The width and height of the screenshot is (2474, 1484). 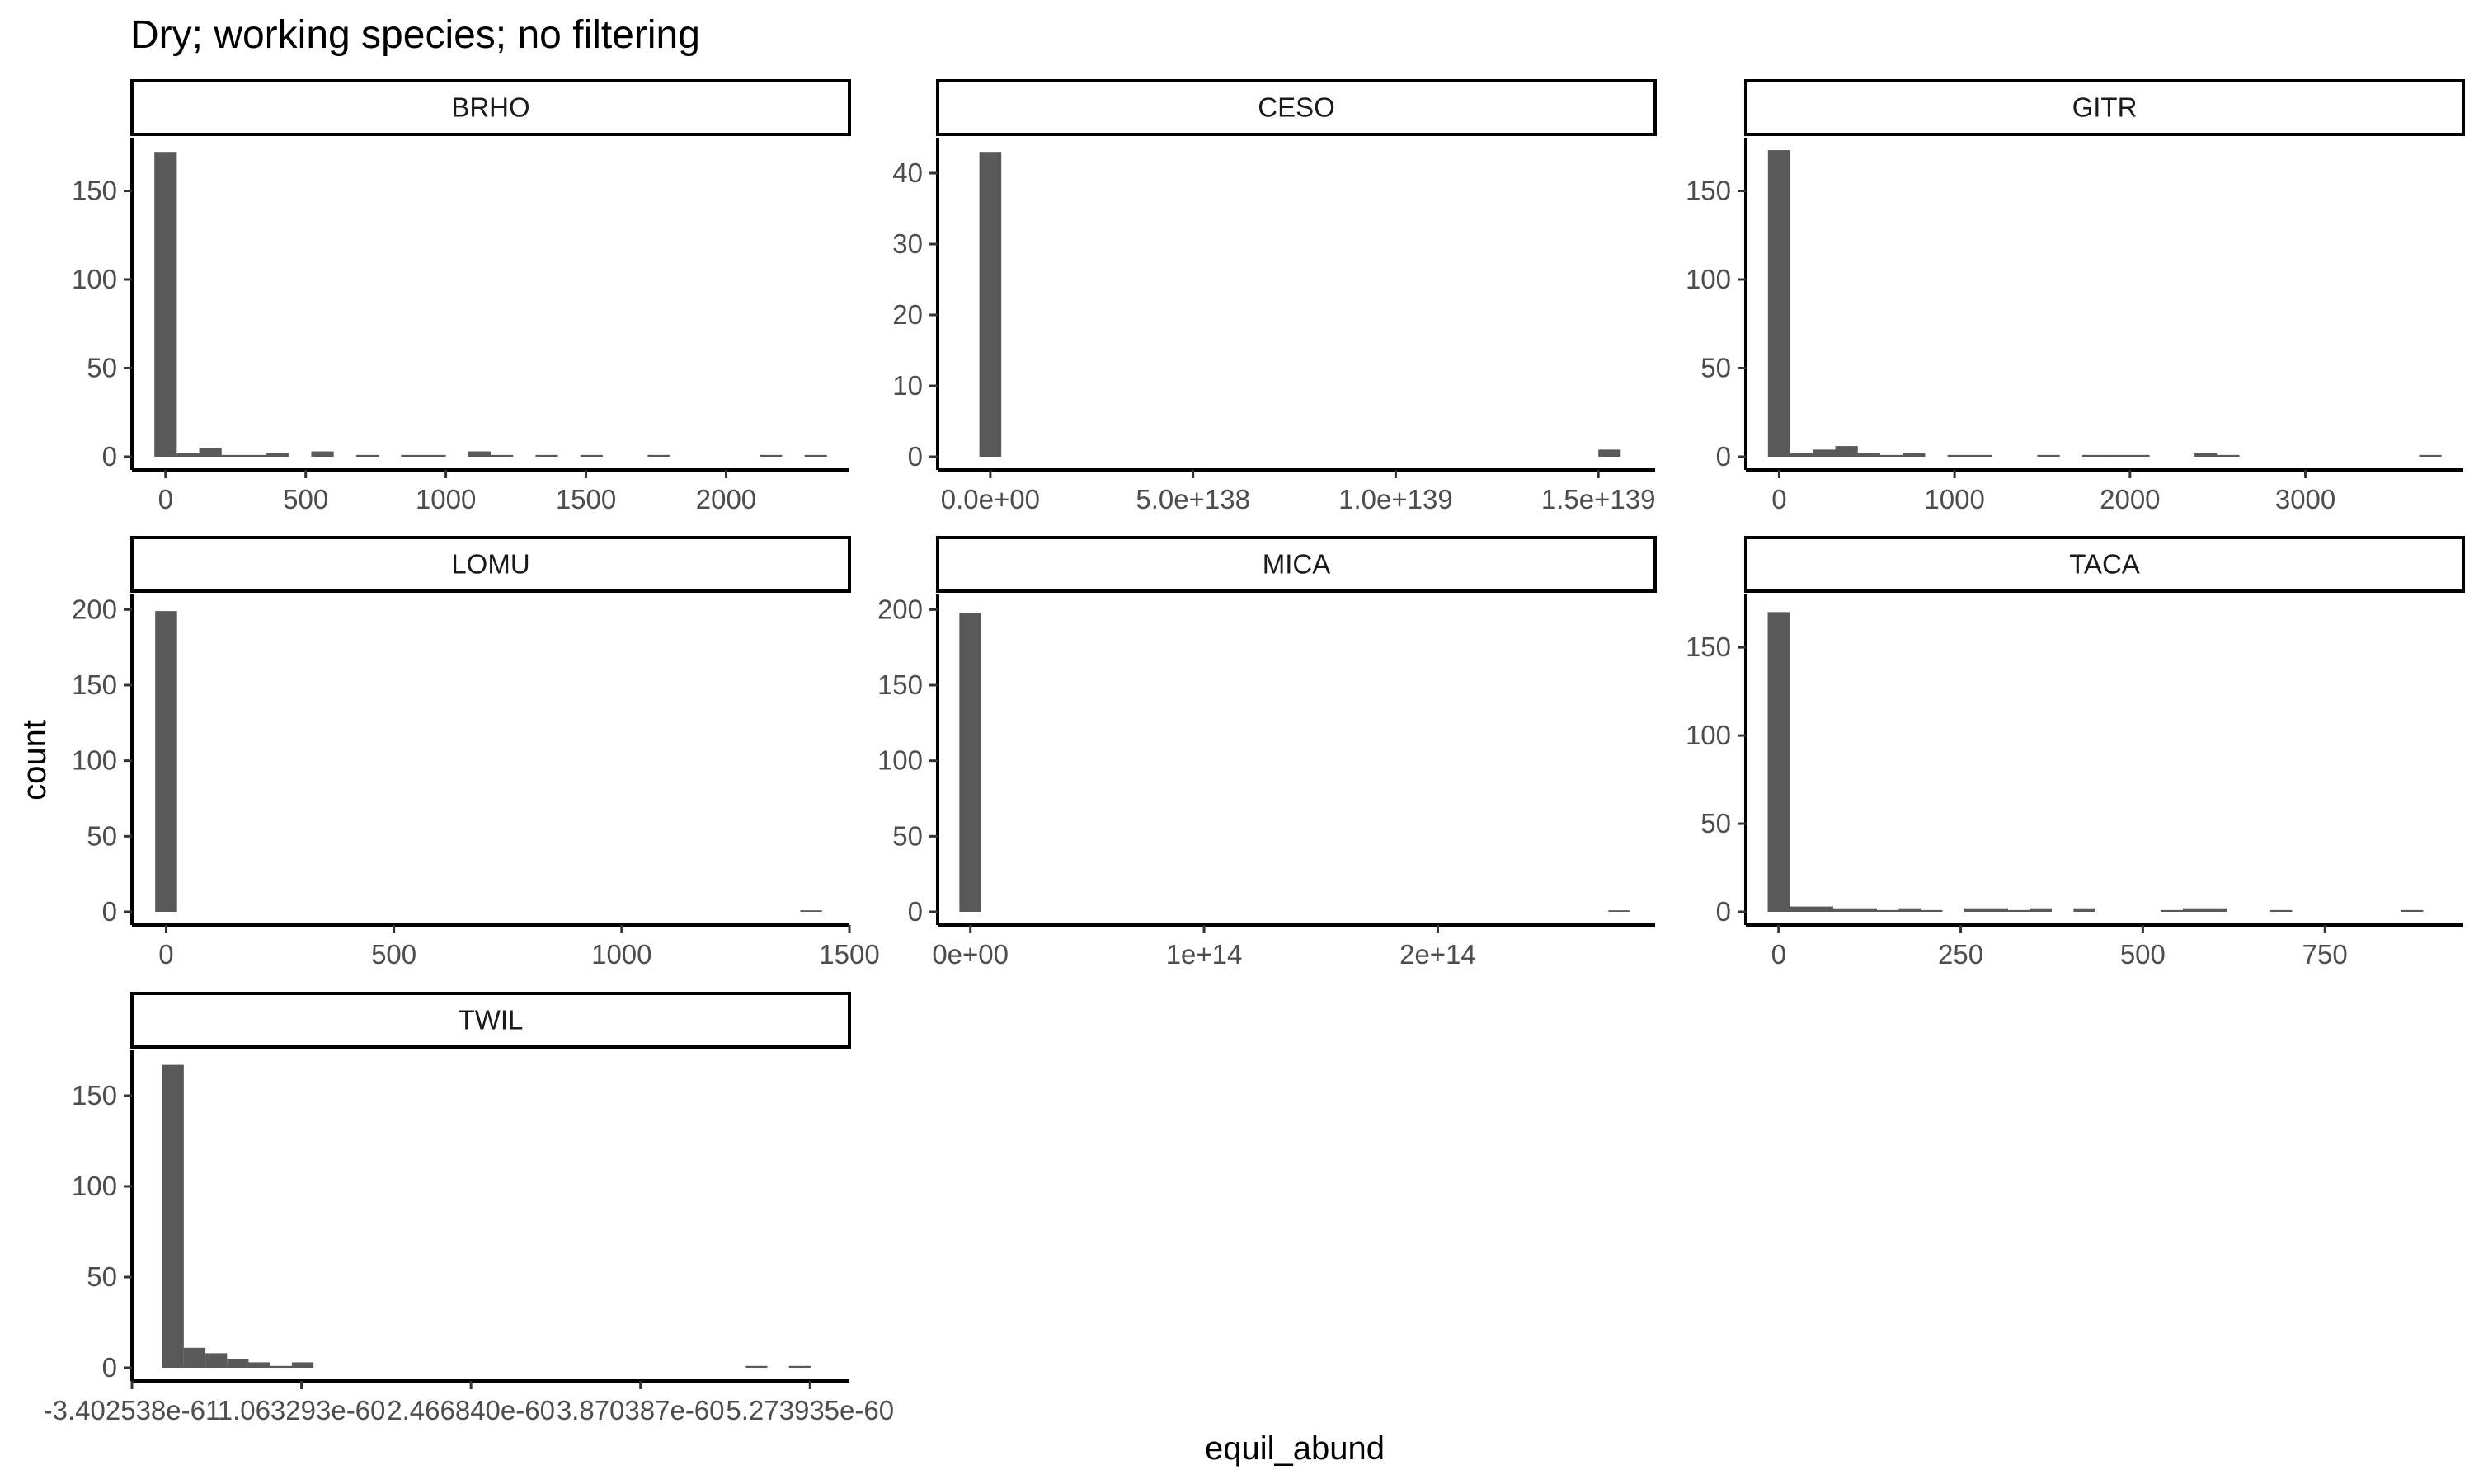 What do you see at coordinates (1193, 499) in the screenshot?
I see `x-tick-label: 5.0e+138` at bounding box center [1193, 499].